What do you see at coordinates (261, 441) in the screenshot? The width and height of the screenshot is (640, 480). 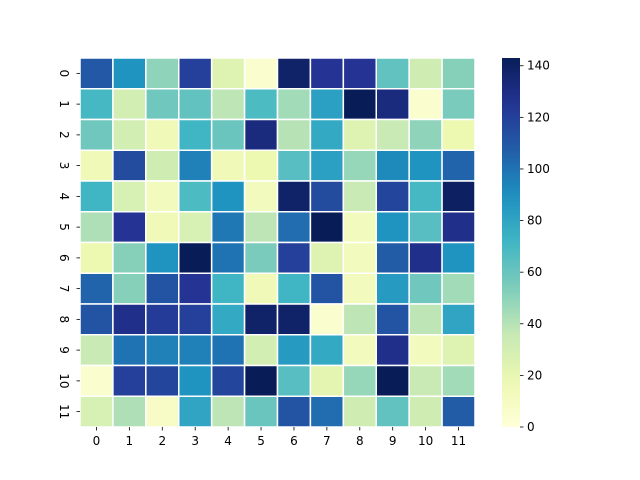 I see `x-tick-label: 5` at bounding box center [261, 441].